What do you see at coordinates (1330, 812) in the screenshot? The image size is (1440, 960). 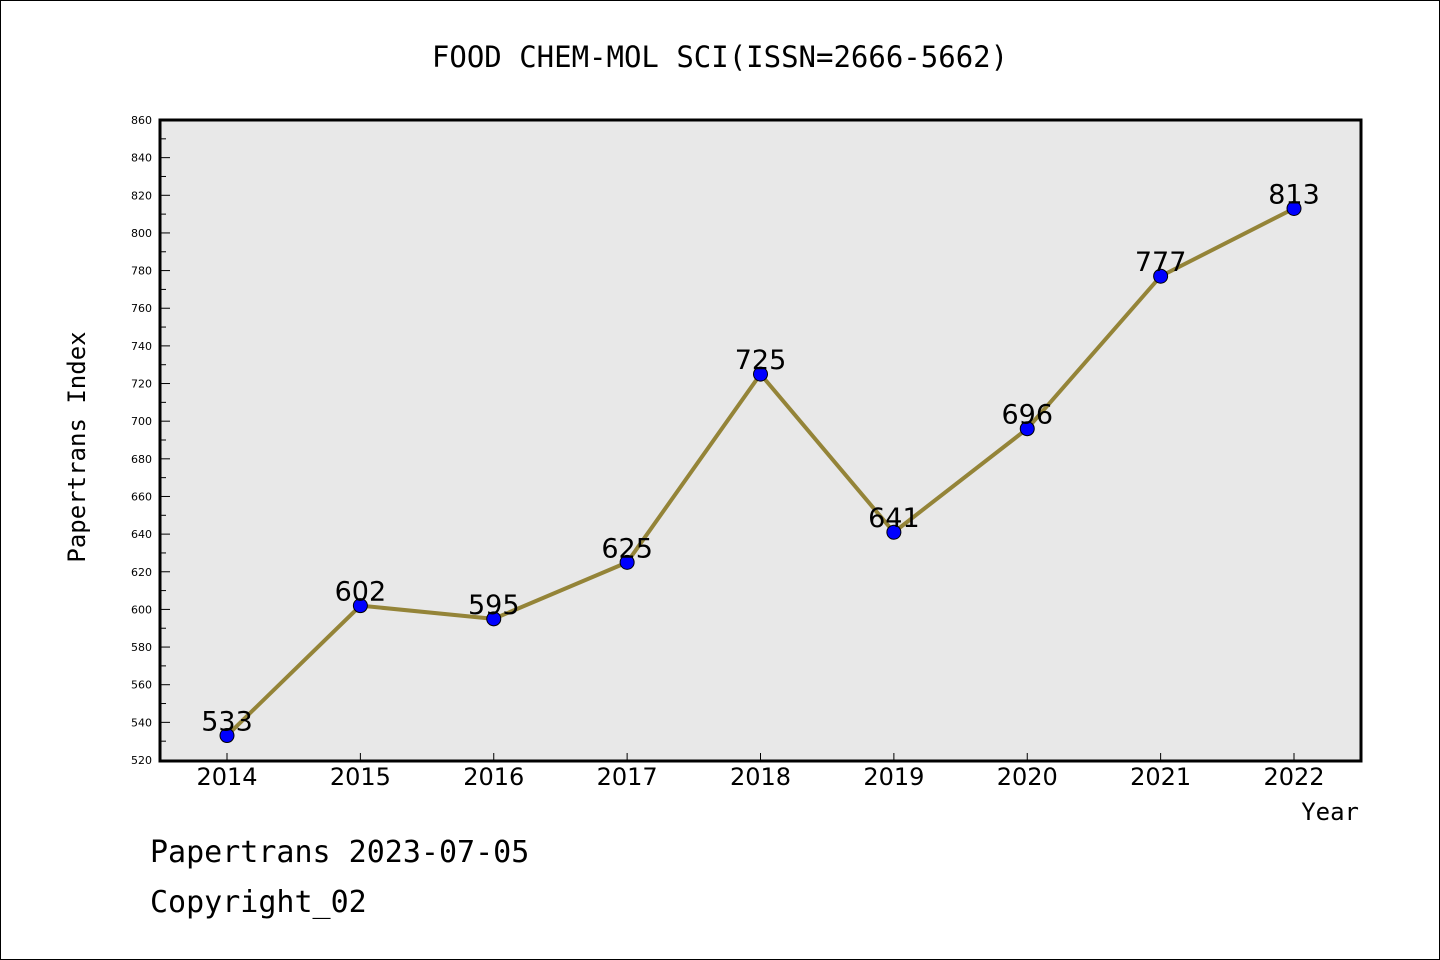 I see `x-axis-label: Year` at bounding box center [1330, 812].